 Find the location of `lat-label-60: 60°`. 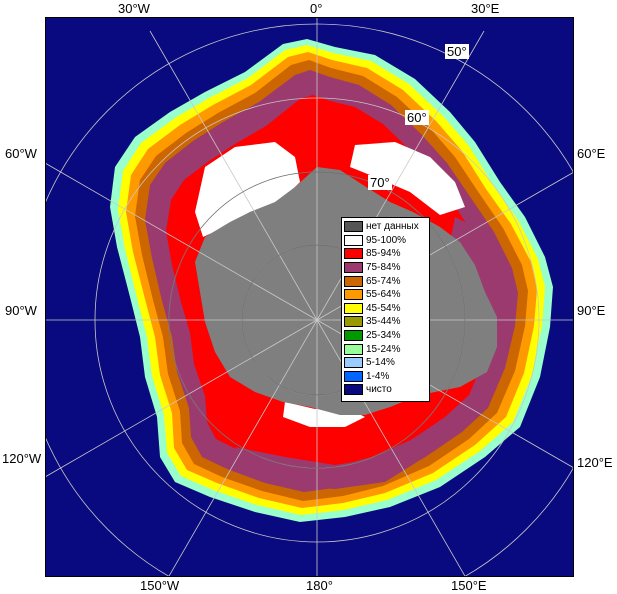

lat-label-60: 60° is located at coordinates (417, 117).